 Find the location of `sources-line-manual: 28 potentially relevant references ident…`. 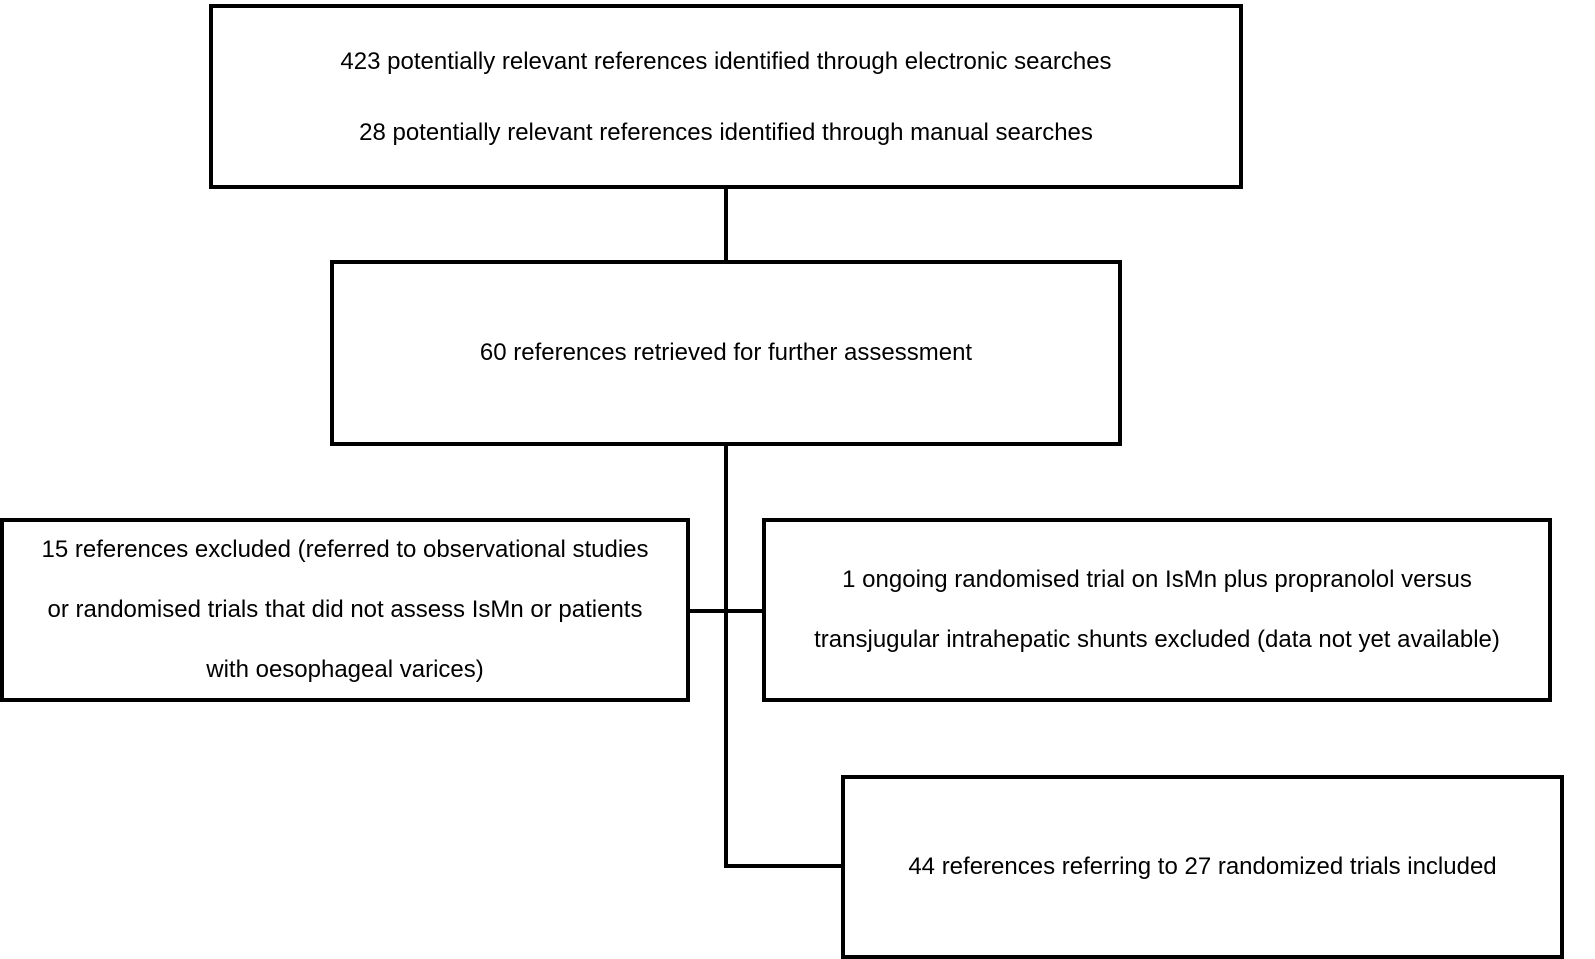

sources-line-manual: 28 potentially relevant references ident… is located at coordinates (726, 132).